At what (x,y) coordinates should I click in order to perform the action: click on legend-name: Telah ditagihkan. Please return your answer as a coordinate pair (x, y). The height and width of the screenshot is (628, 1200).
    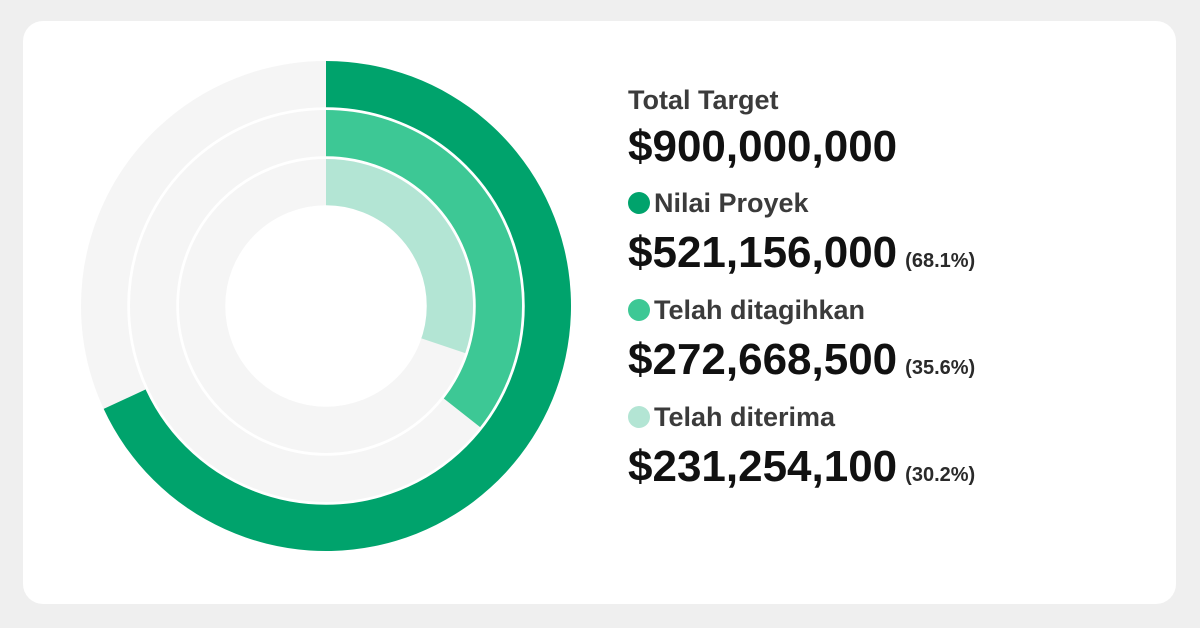
    Looking at the image, I should click on (760, 309).